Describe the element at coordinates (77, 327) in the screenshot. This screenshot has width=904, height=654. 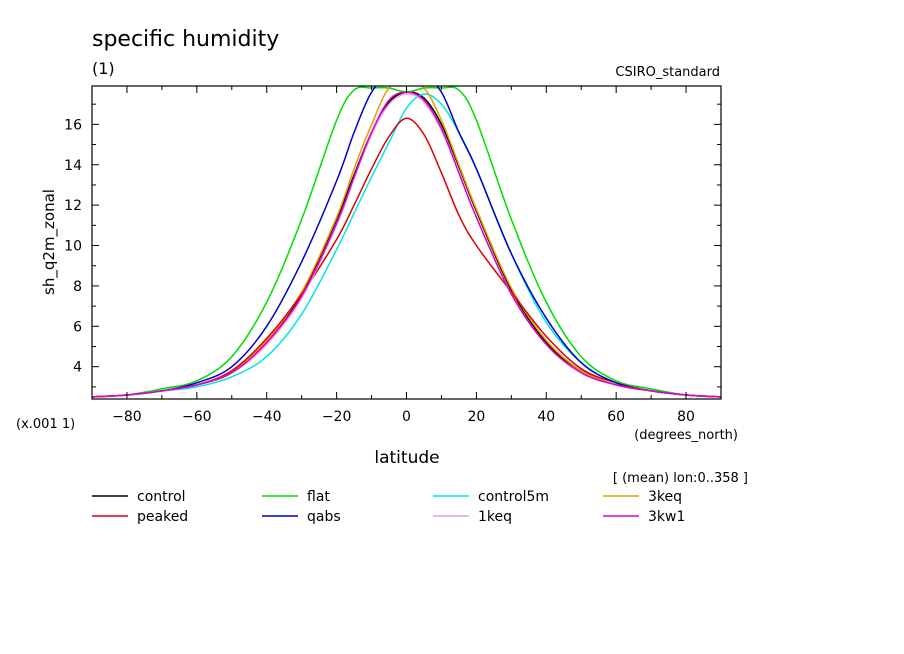
I see `y-tick-label: 6` at that location.